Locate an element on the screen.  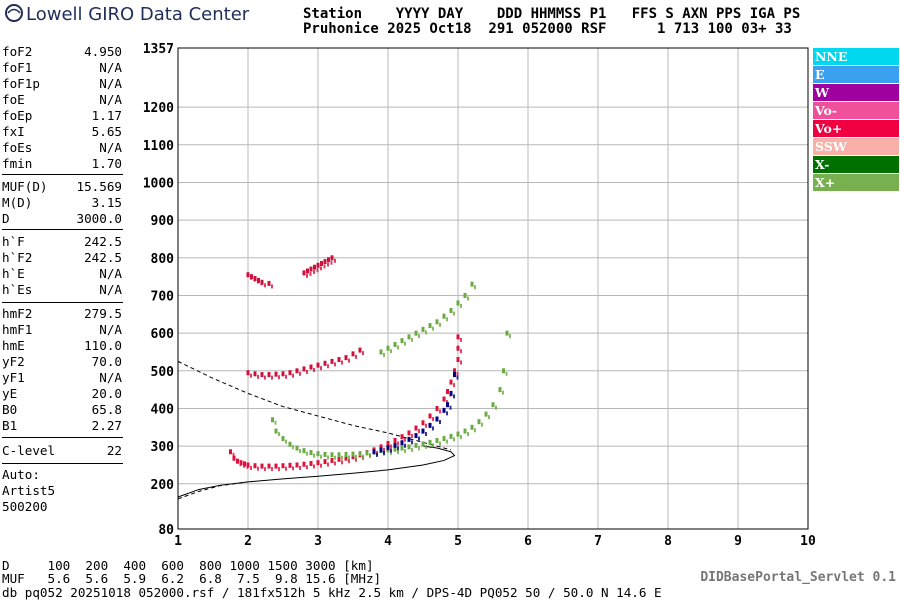
param-row: foEp 1.17 is located at coordinates (62, 116).